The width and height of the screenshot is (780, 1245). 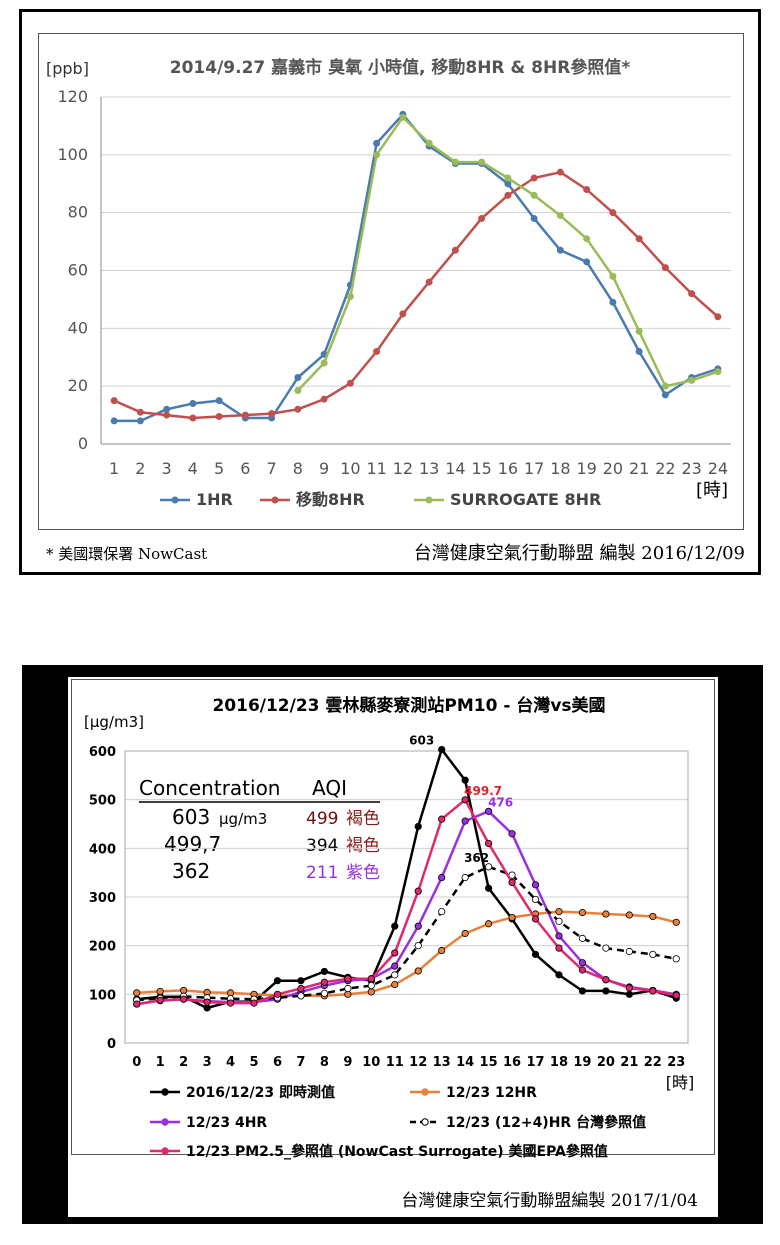 I want to click on chart2-x-tick-label: 12, so click(x=418, y=1062).